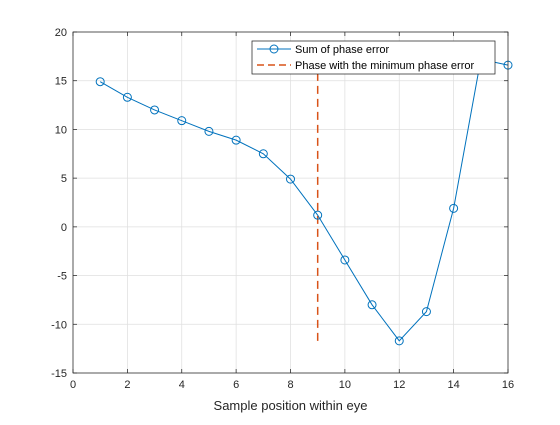 The height and width of the screenshot is (425, 560). Describe the element at coordinates (59, 374) in the screenshot. I see `y-tick-label: -15` at that location.